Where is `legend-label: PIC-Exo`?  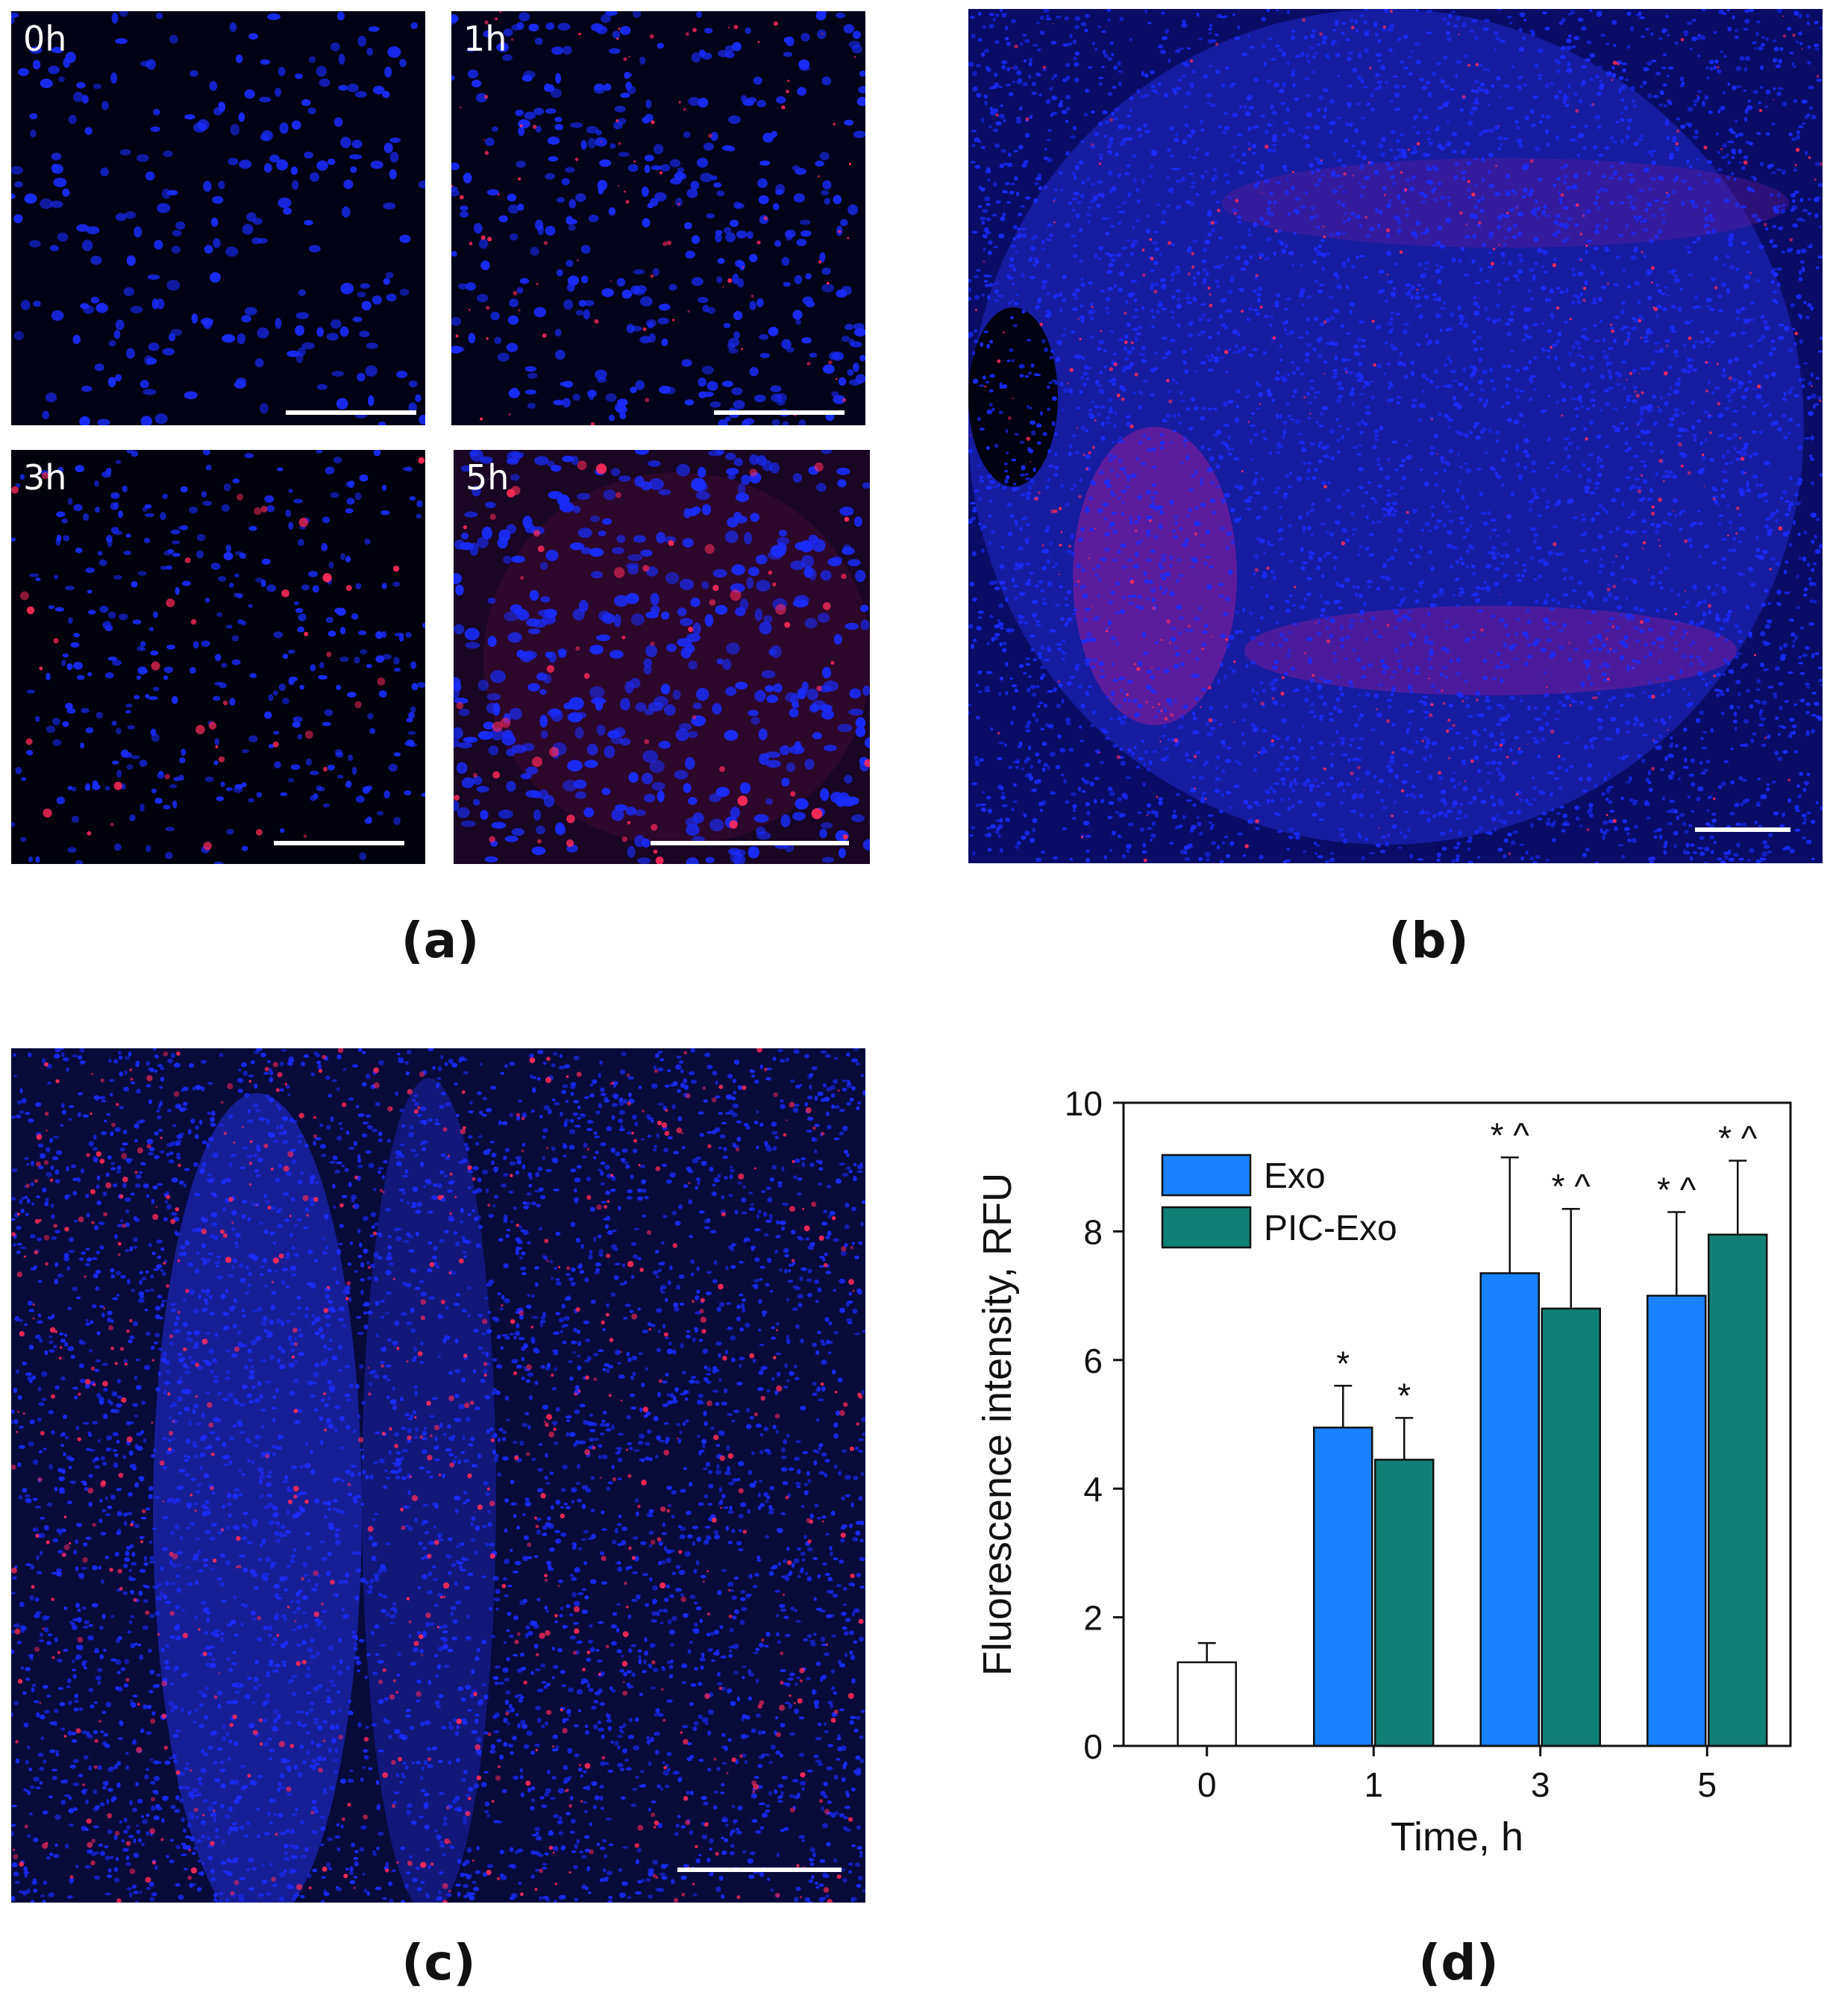 legend-label: PIC-Exo is located at coordinates (1330, 1228).